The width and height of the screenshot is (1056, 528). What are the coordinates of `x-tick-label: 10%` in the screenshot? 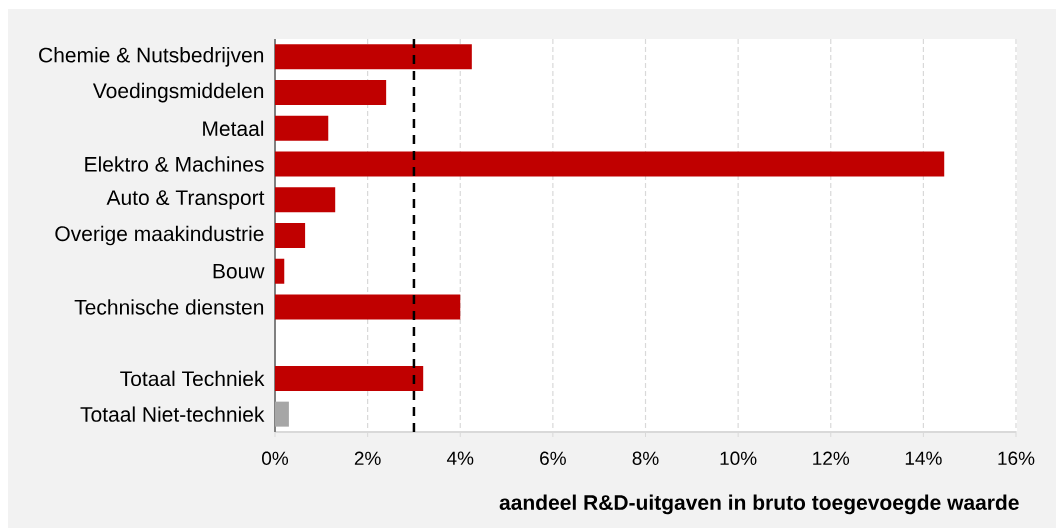 It's located at (738, 458).